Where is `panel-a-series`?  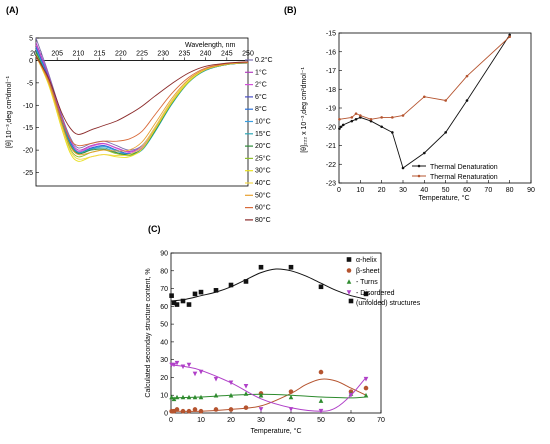
panel-a-series is located at coordinates (142, 99).